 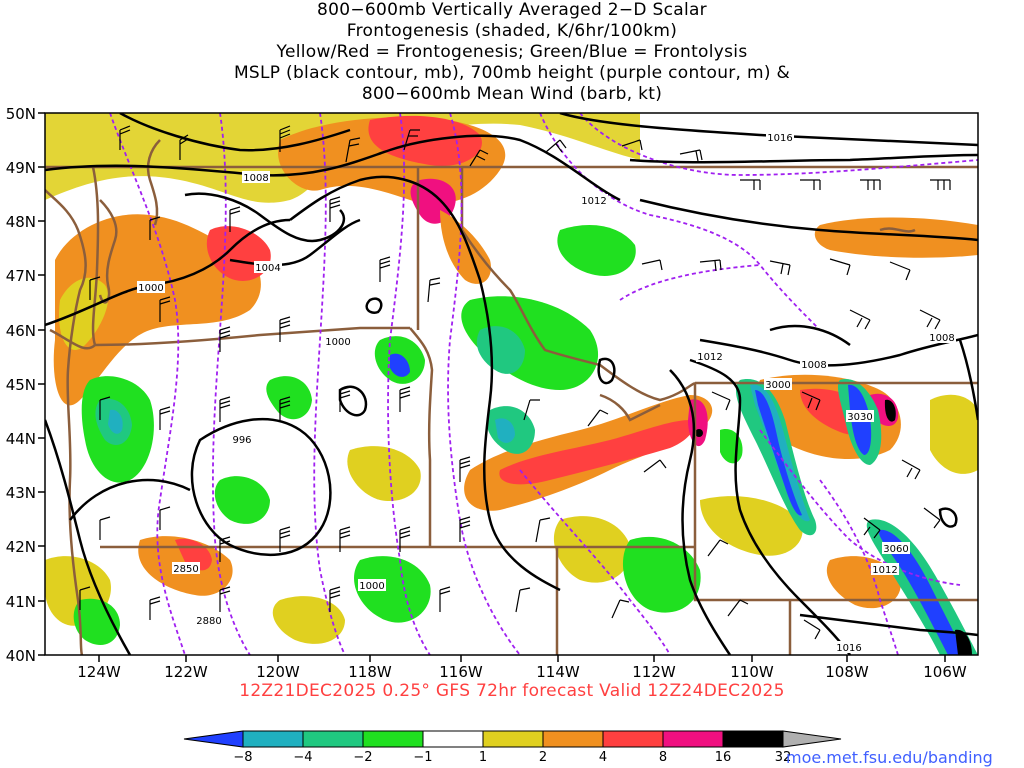 What do you see at coordinates (663, 757) in the screenshot?
I see `colorbar-label: 8` at bounding box center [663, 757].